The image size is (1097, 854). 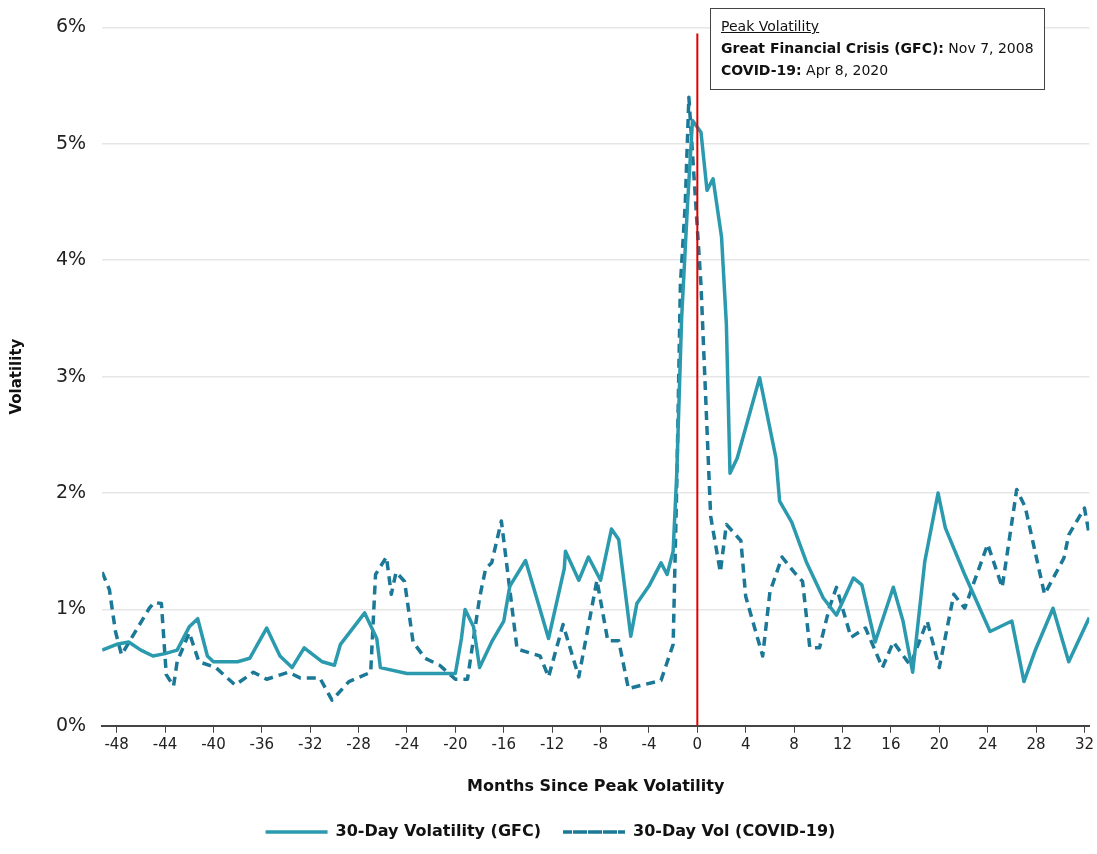 What do you see at coordinates (939, 743) in the screenshot?
I see `x-tick-label: 20` at bounding box center [939, 743].